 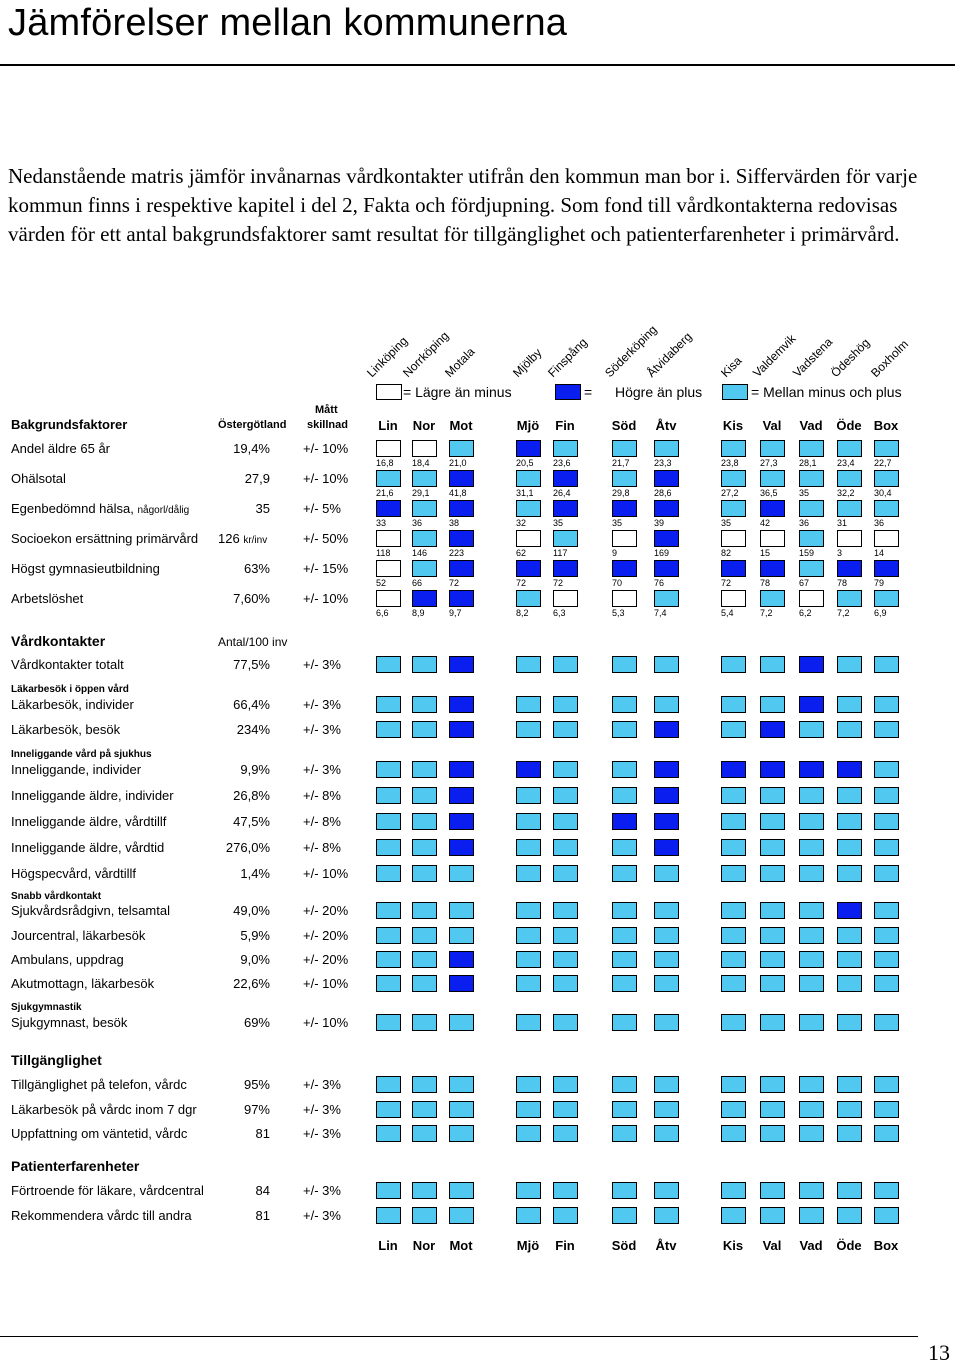 What do you see at coordinates (846, 493) in the screenshot?
I see `cell-value: 32,2` at bounding box center [846, 493].